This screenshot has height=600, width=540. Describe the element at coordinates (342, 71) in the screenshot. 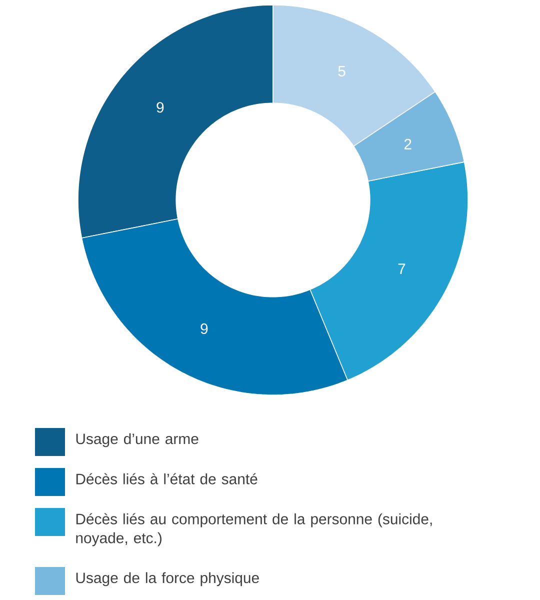

I see `data-label: 5` at that location.